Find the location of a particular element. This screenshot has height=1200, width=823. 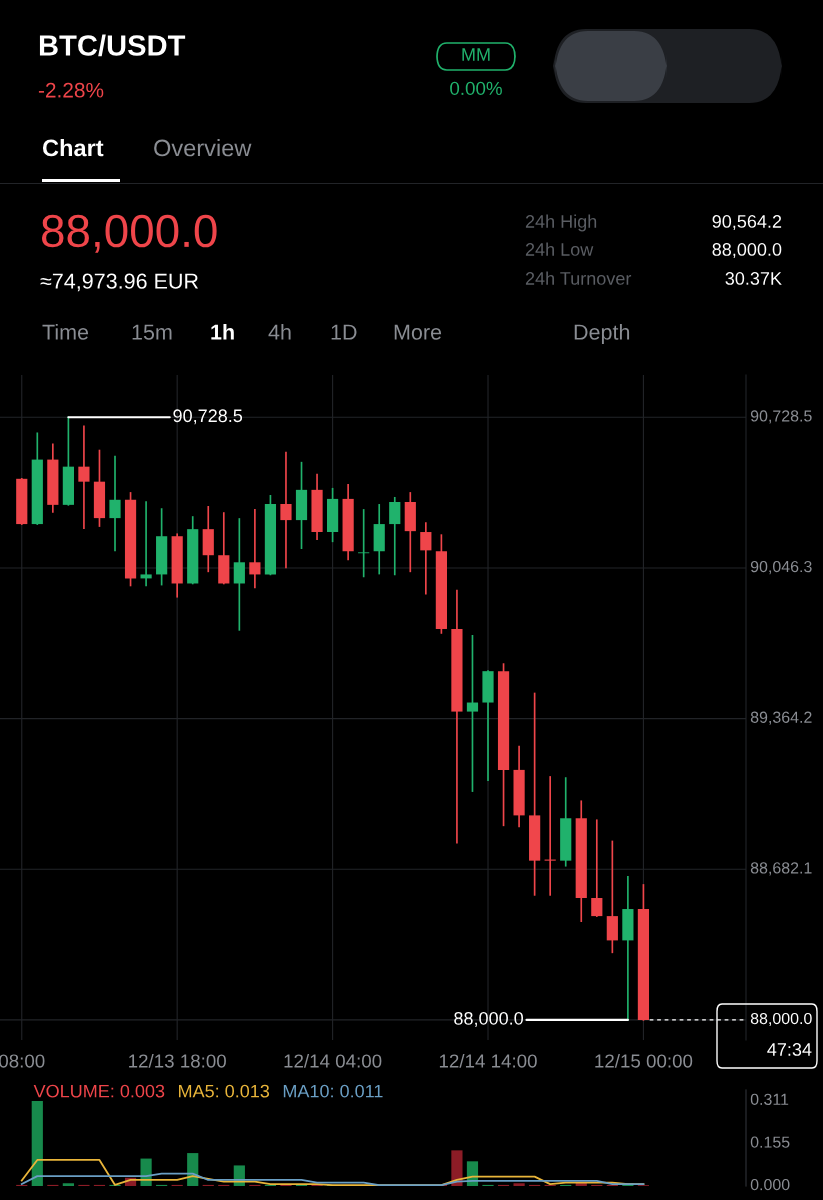

text: 0.00% is located at coordinates (476, 88).